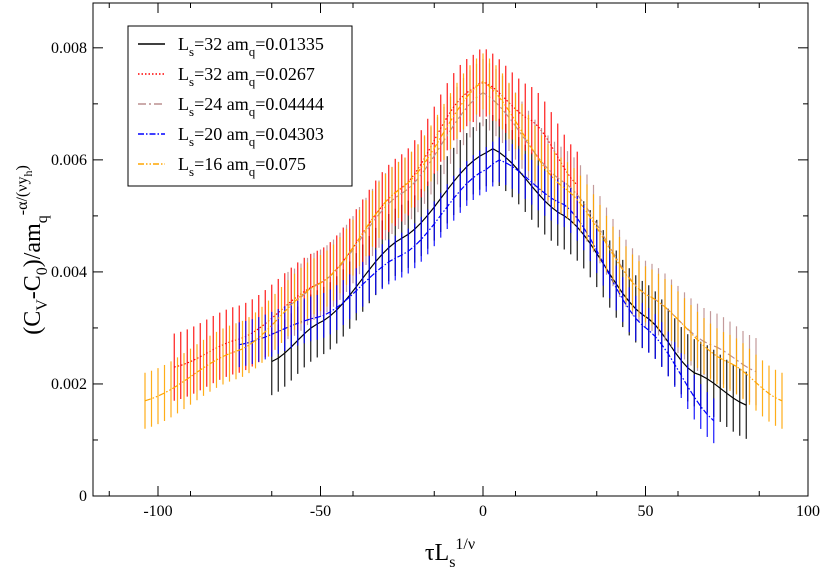 The width and height of the screenshot is (830, 571). I want to click on legend-label: Ls=20 amq=0.04303, so click(251, 136).